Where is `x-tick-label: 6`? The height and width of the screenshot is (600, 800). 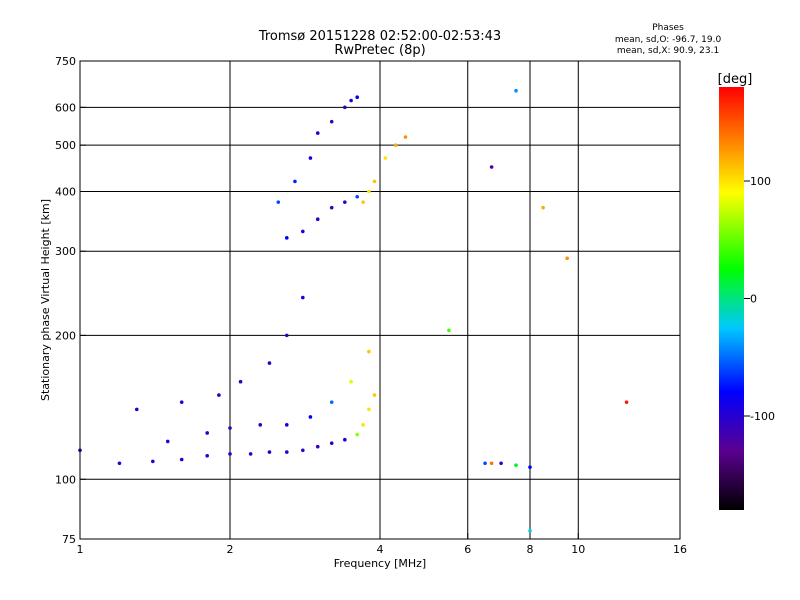
x-tick-label: 6 is located at coordinates (467, 549).